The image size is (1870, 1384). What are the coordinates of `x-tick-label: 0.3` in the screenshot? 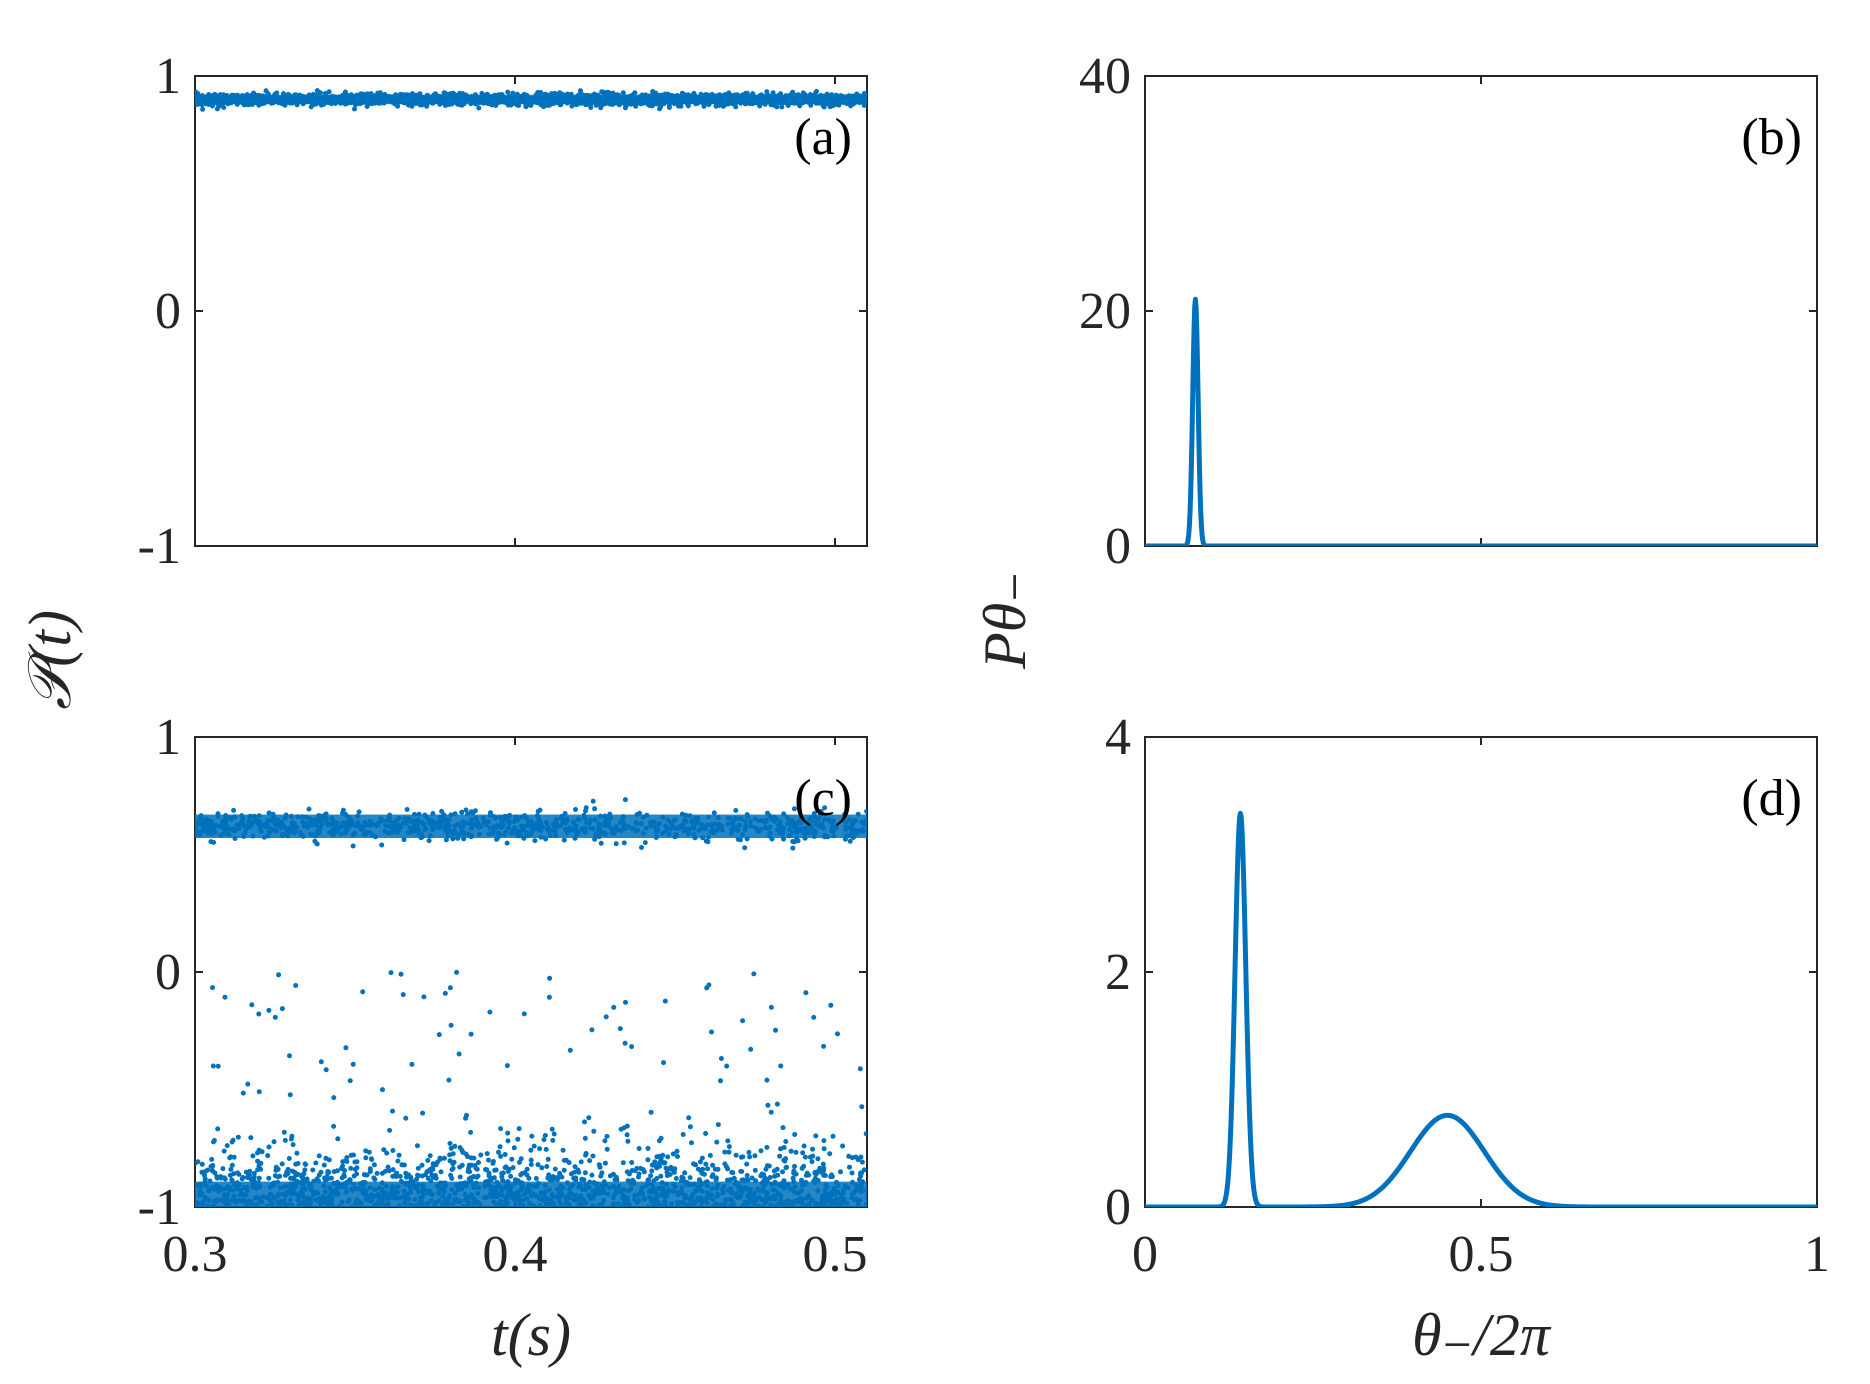 It's located at (195, 1254).